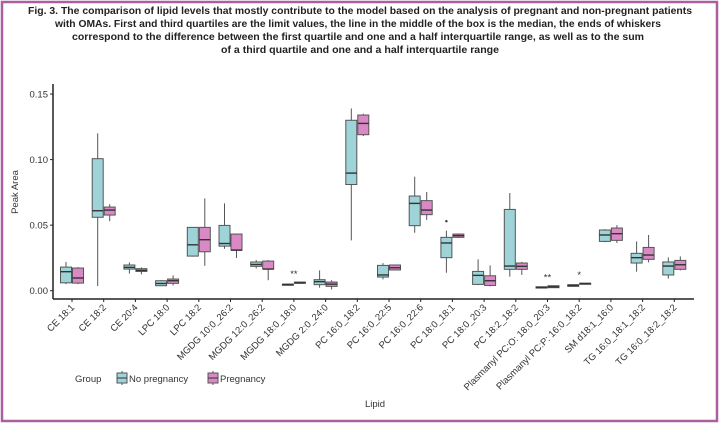  I want to click on x-tick-label: MGDG 12:0_26:2, so click(237, 332).